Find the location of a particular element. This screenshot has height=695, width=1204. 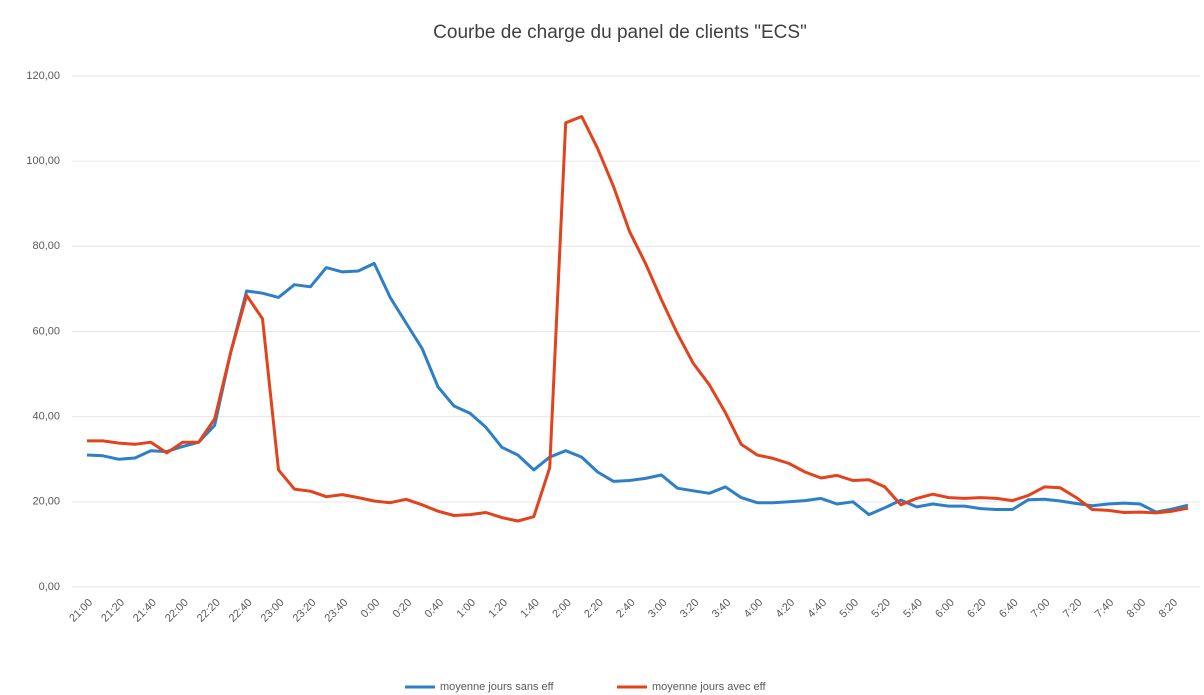

x-tick-label: 6:20 is located at coordinates (977, 609).